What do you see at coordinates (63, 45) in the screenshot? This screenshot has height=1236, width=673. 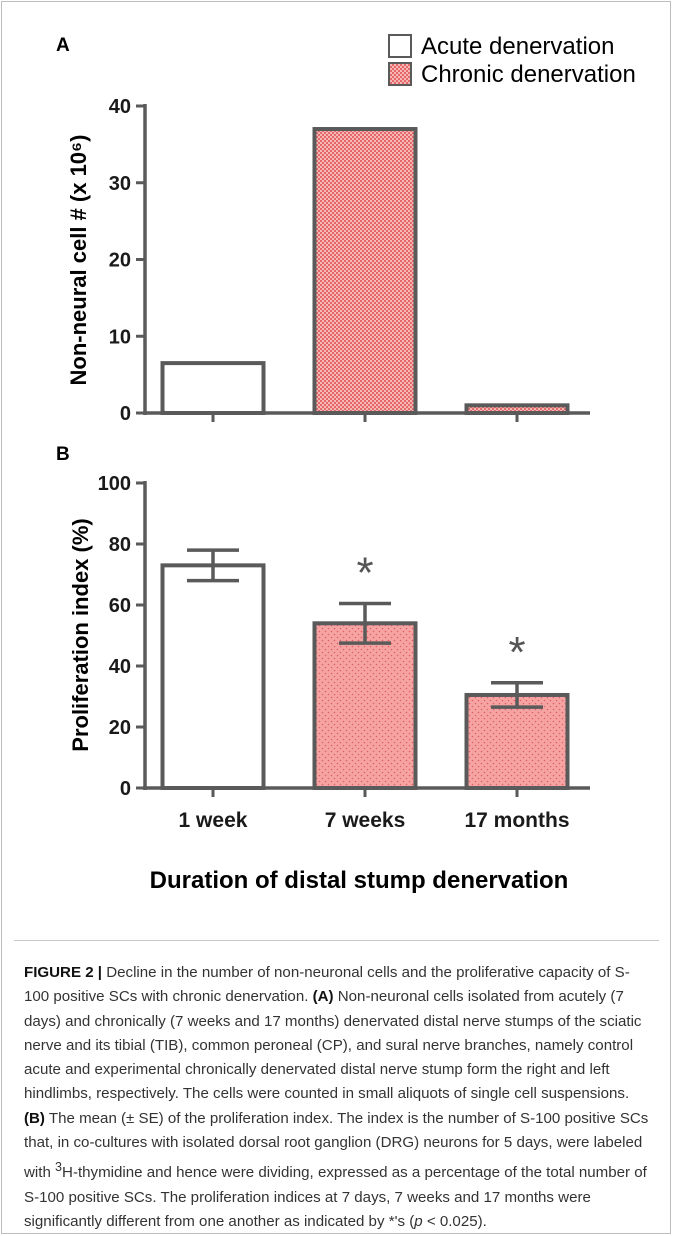 I see `panel-a-label: A` at bounding box center [63, 45].